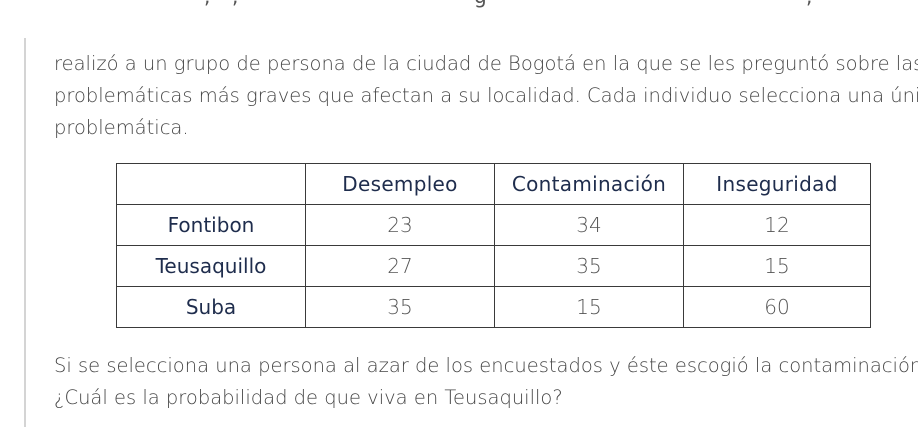  What do you see at coordinates (777, 225) in the screenshot?
I see `table-cell: 12` at bounding box center [777, 225].